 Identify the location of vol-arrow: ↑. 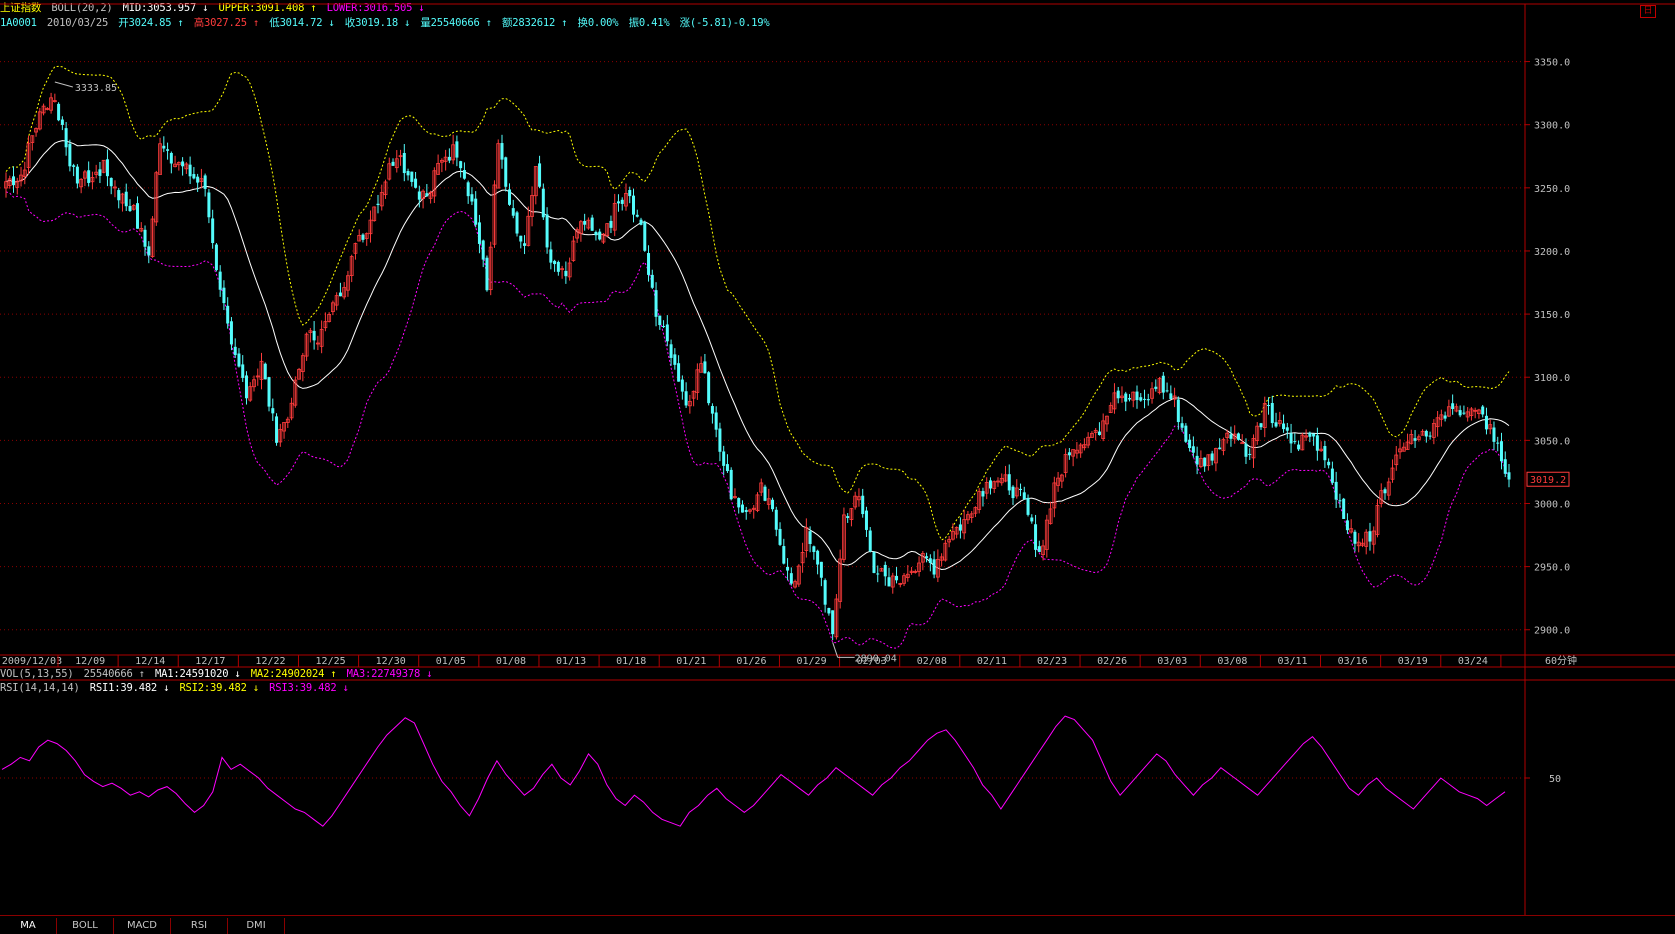
(141, 674).